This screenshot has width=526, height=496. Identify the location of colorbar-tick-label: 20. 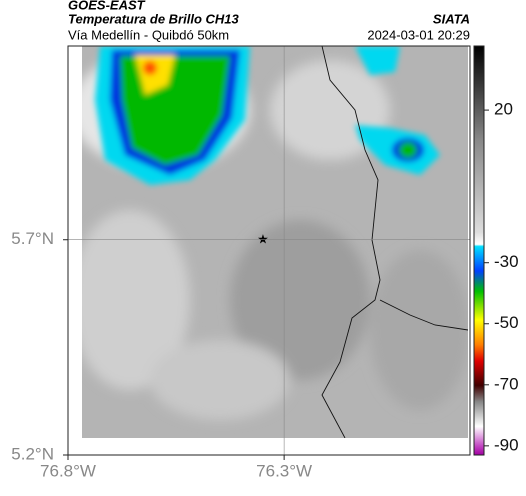
(503, 109).